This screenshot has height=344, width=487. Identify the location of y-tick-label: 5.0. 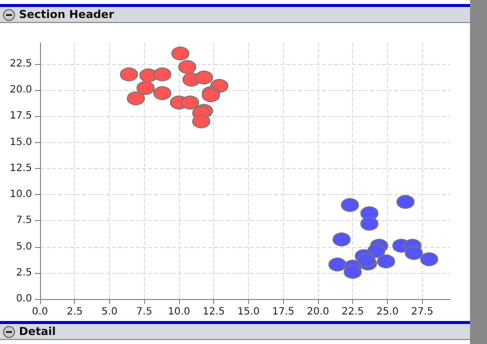
(24, 246).